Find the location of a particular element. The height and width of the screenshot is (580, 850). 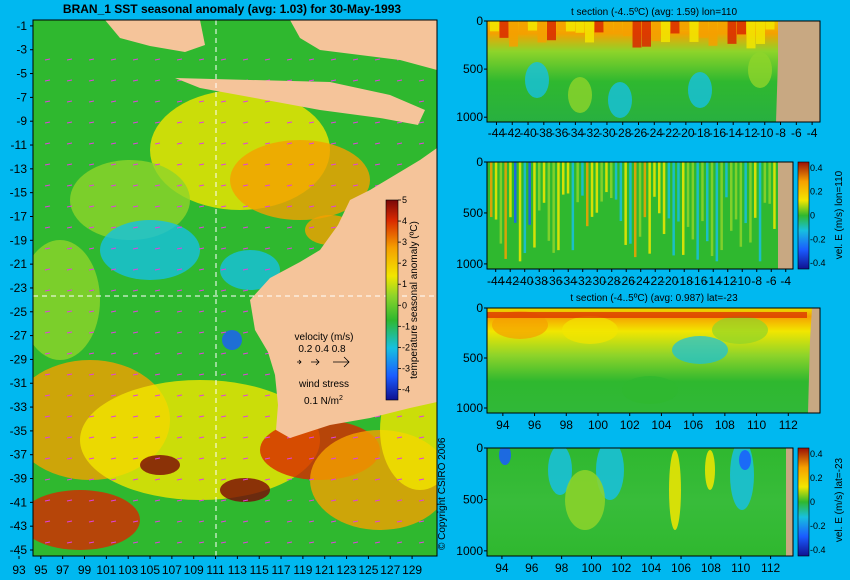

wind-stress-scale: 0.1 N/m2 is located at coordinates (323, 401).